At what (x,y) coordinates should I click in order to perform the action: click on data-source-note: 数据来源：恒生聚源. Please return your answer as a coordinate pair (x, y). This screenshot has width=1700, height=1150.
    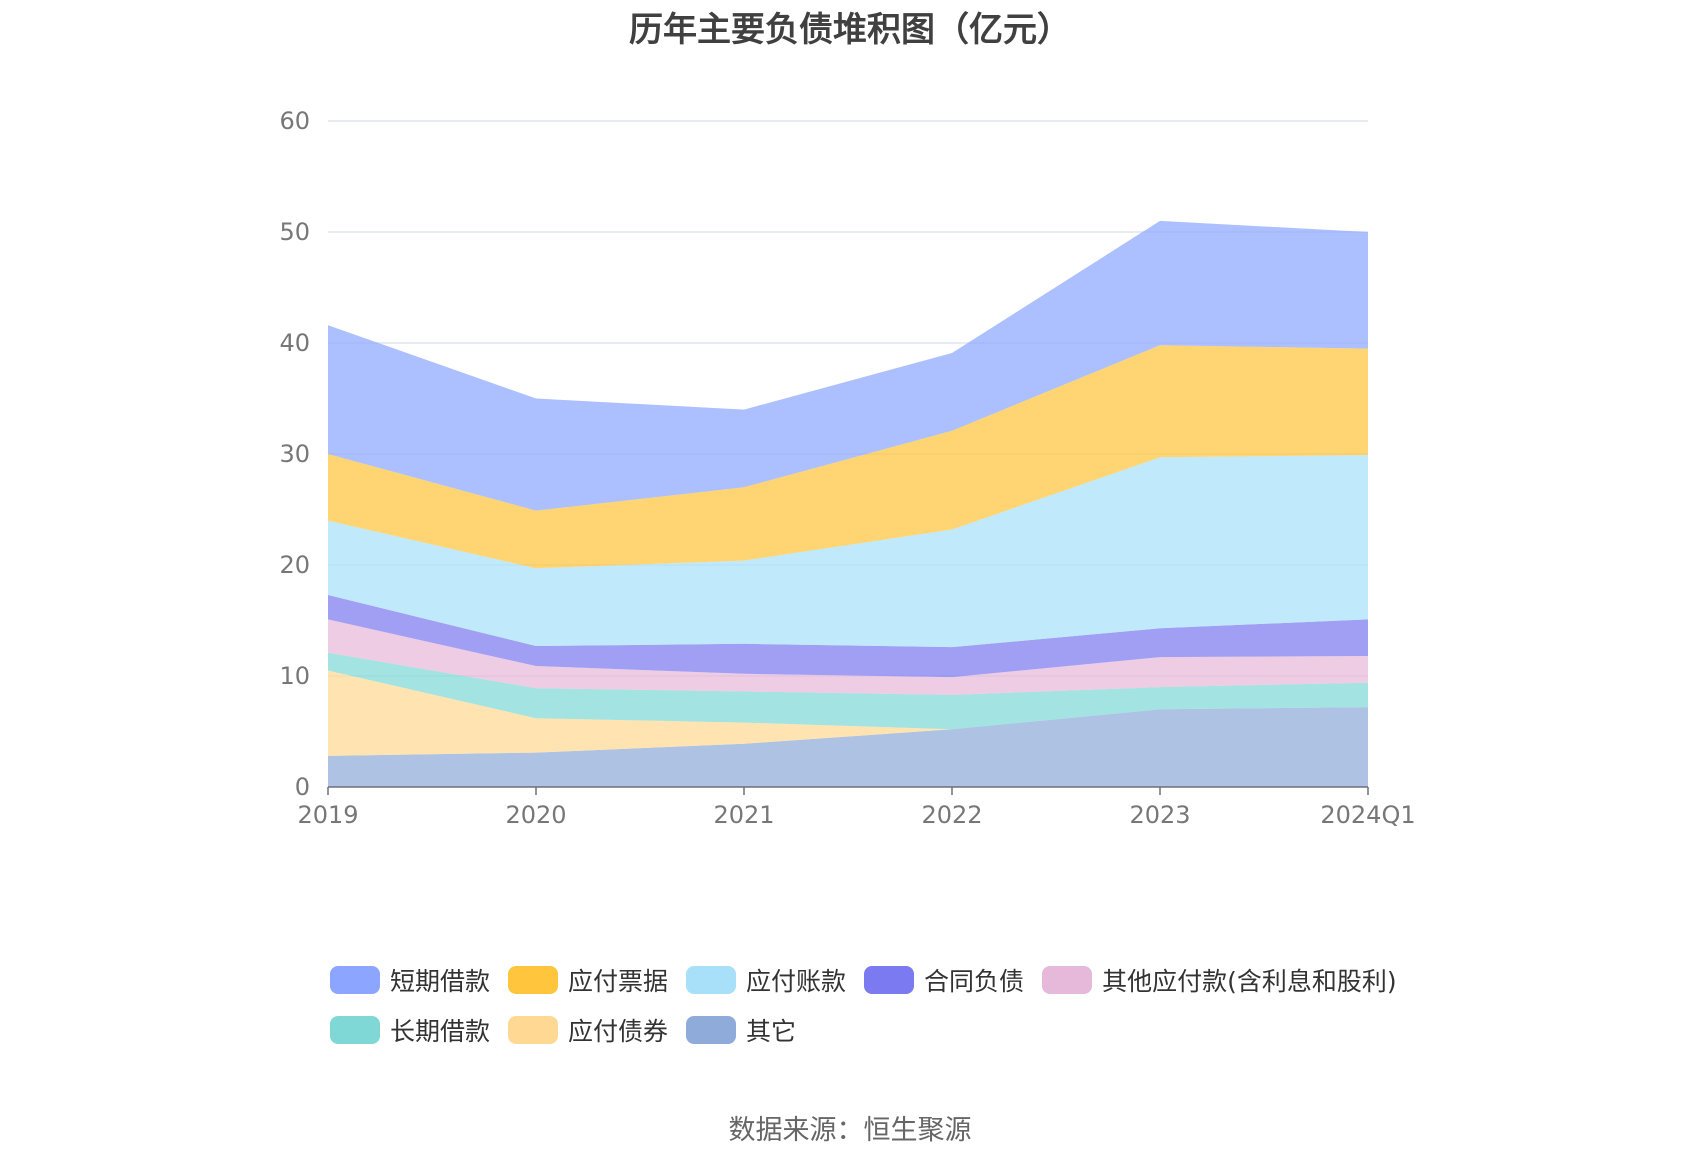
    Looking at the image, I should click on (850, 1130).